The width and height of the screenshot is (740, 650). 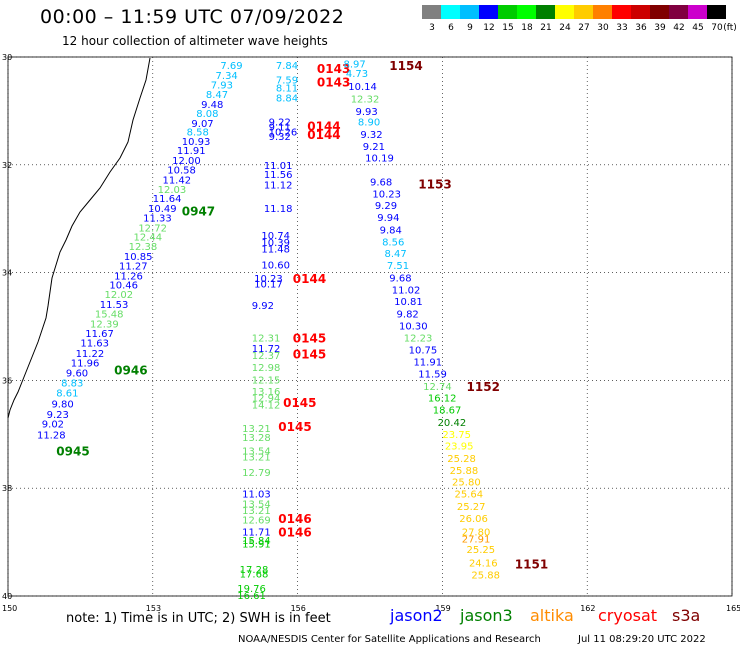 I want to click on satellite-legend-s3a: s3a, so click(x=686, y=615).